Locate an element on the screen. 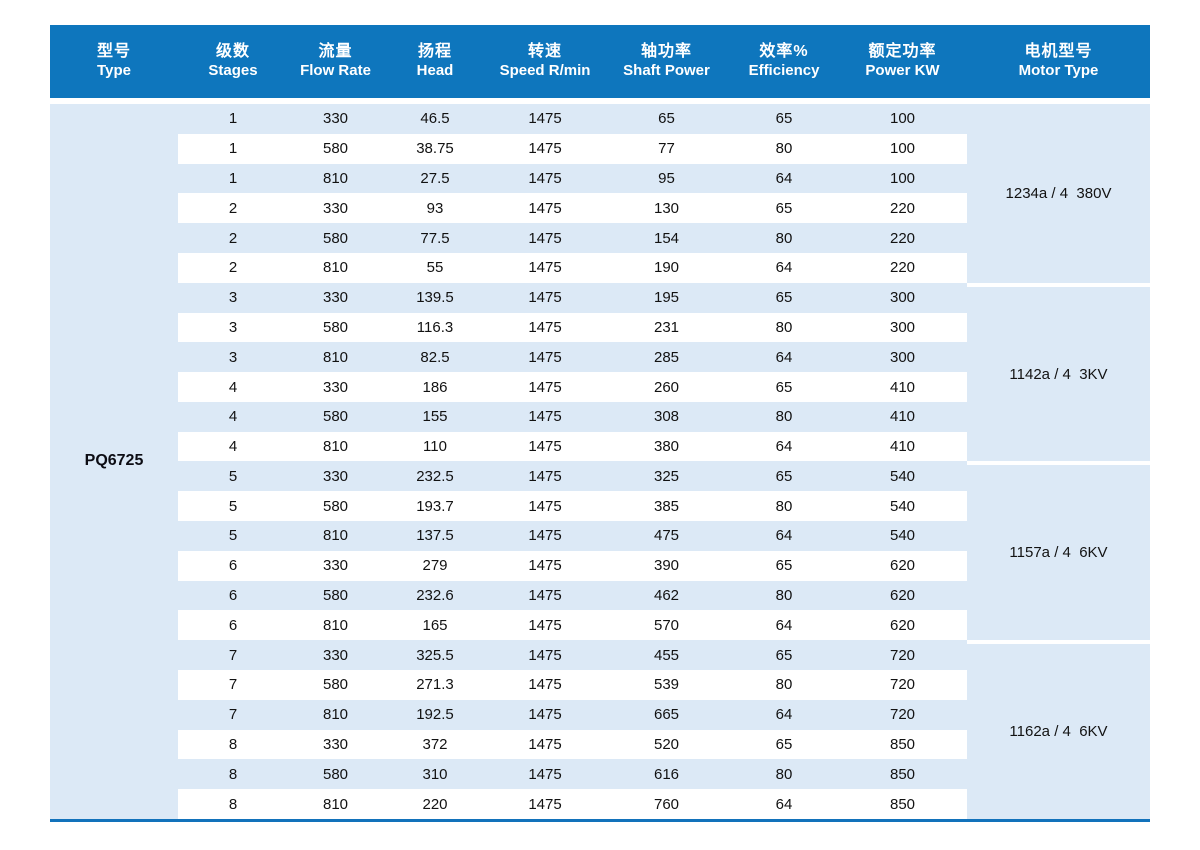 This screenshot has height=850, width=1200. table-cell: 462 is located at coordinates (666, 595).